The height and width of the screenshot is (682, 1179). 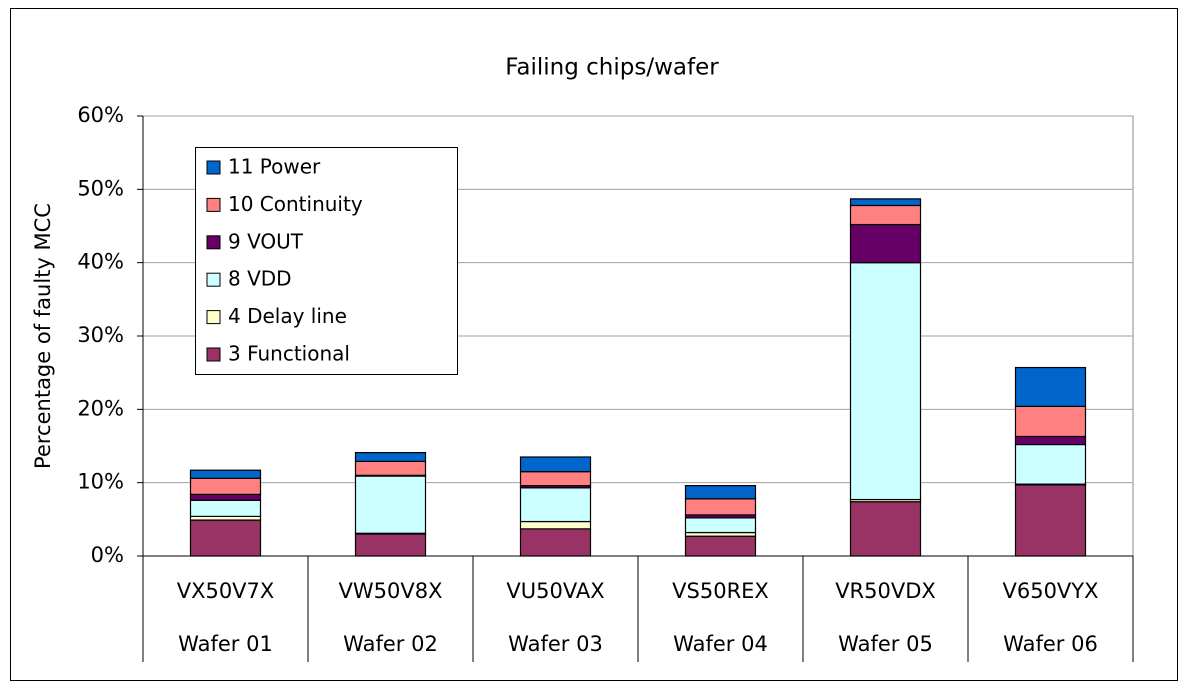 I want to click on legend-label: 8 VDD, so click(x=260, y=279).